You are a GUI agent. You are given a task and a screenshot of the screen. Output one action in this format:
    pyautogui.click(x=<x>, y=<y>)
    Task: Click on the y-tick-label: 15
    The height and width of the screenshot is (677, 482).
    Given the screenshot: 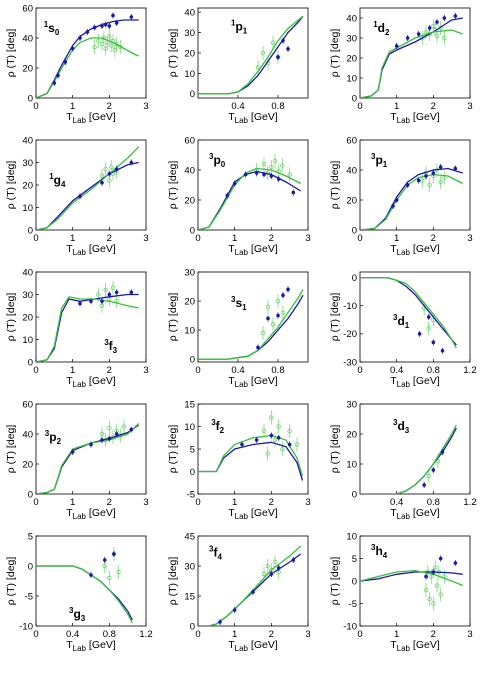 What is the action you would take?
    pyautogui.click(x=189, y=596)
    